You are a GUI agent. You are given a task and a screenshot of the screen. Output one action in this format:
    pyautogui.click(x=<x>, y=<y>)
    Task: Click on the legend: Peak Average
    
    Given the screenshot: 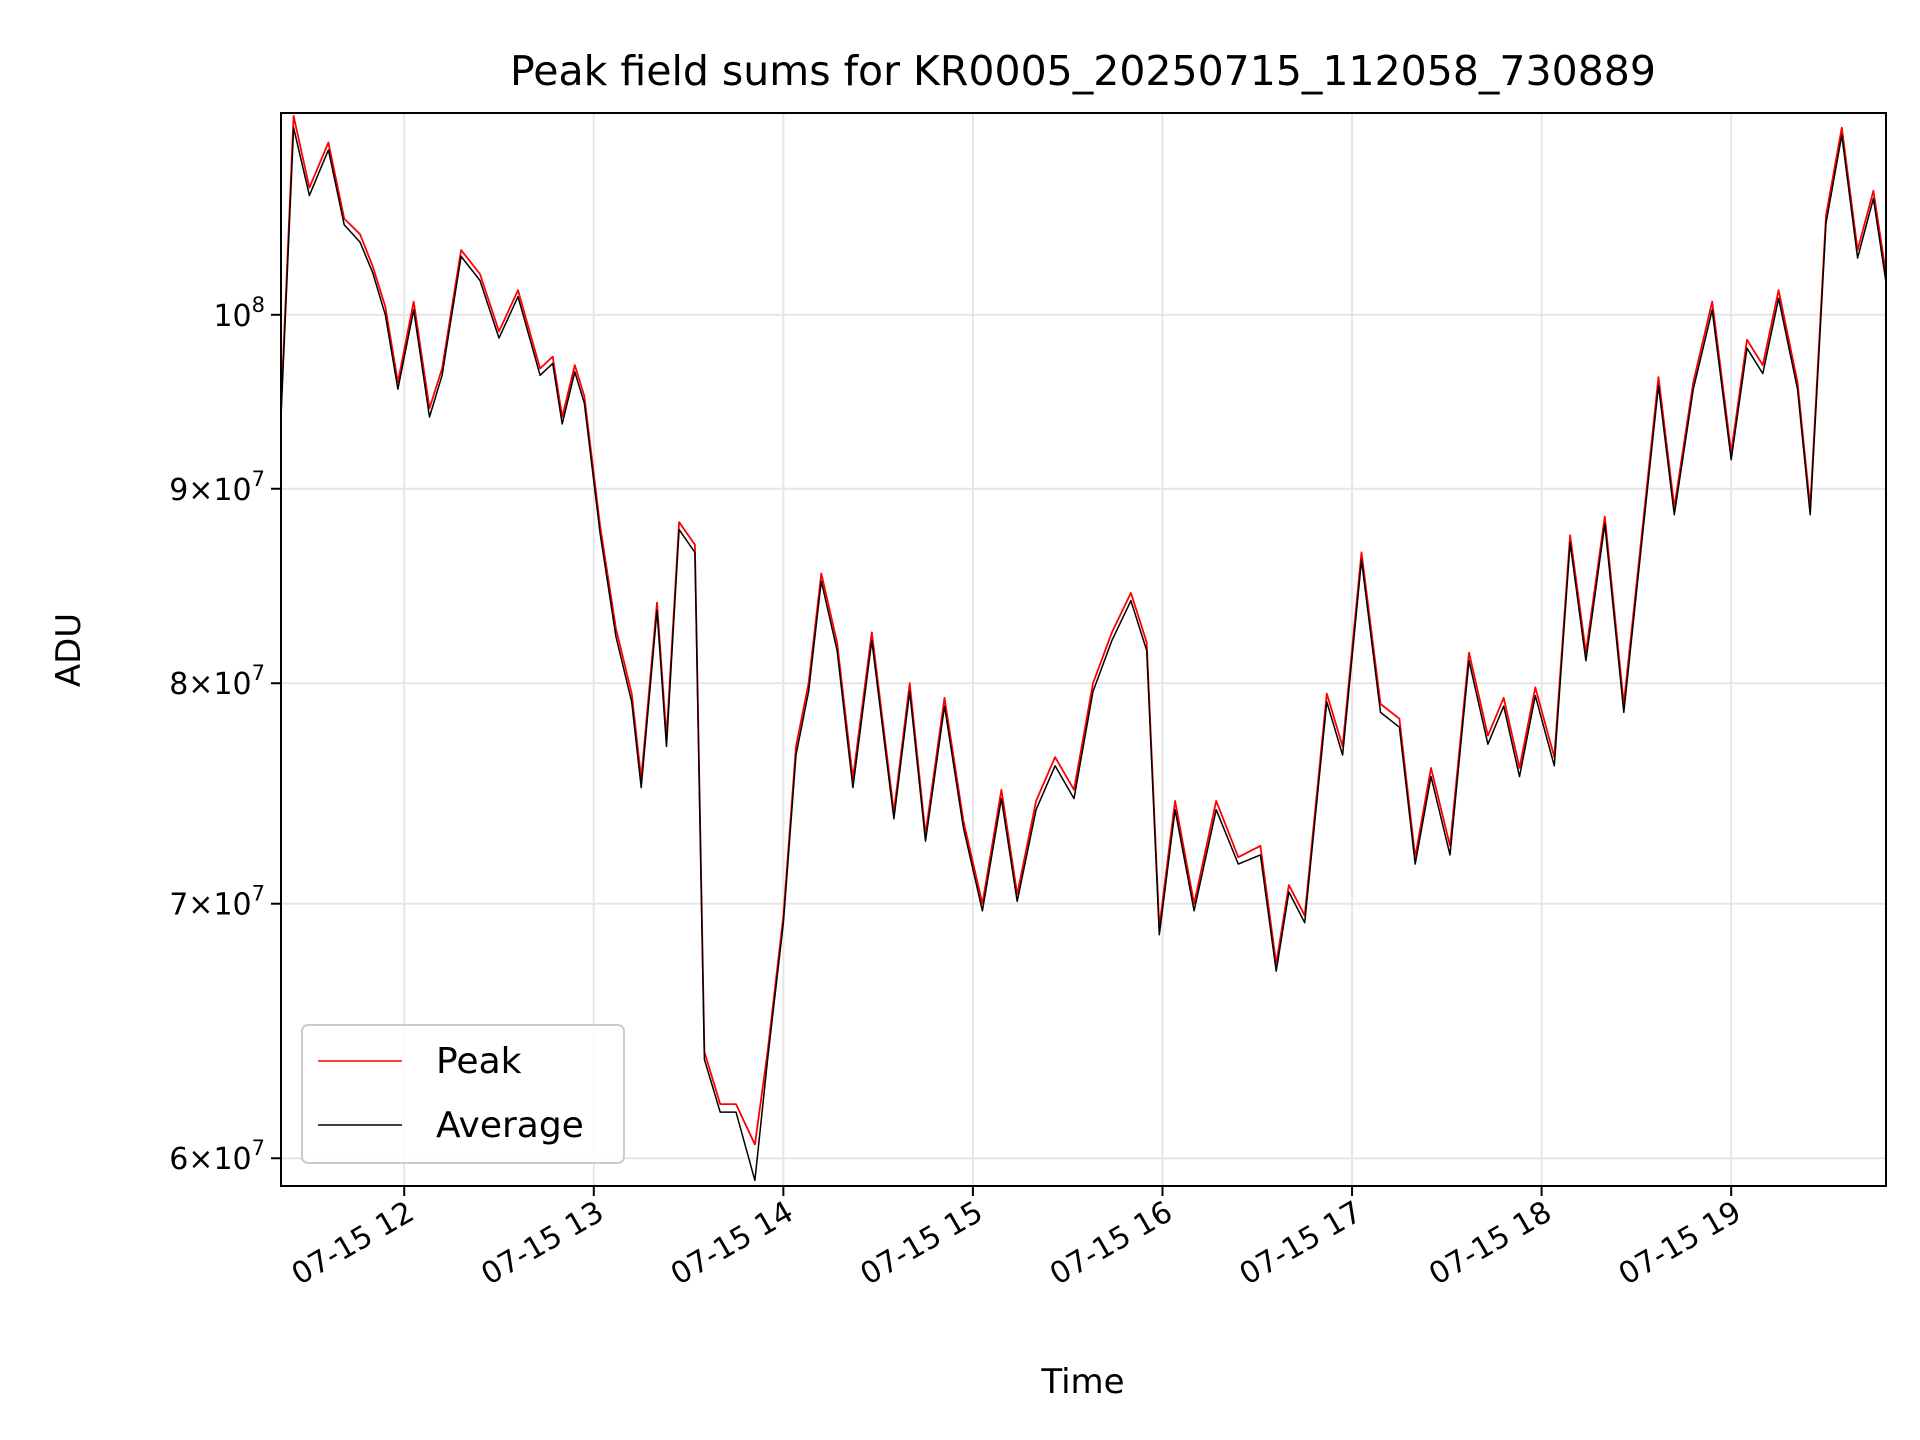 What is the action you would take?
    pyautogui.click(x=463, y=1094)
    